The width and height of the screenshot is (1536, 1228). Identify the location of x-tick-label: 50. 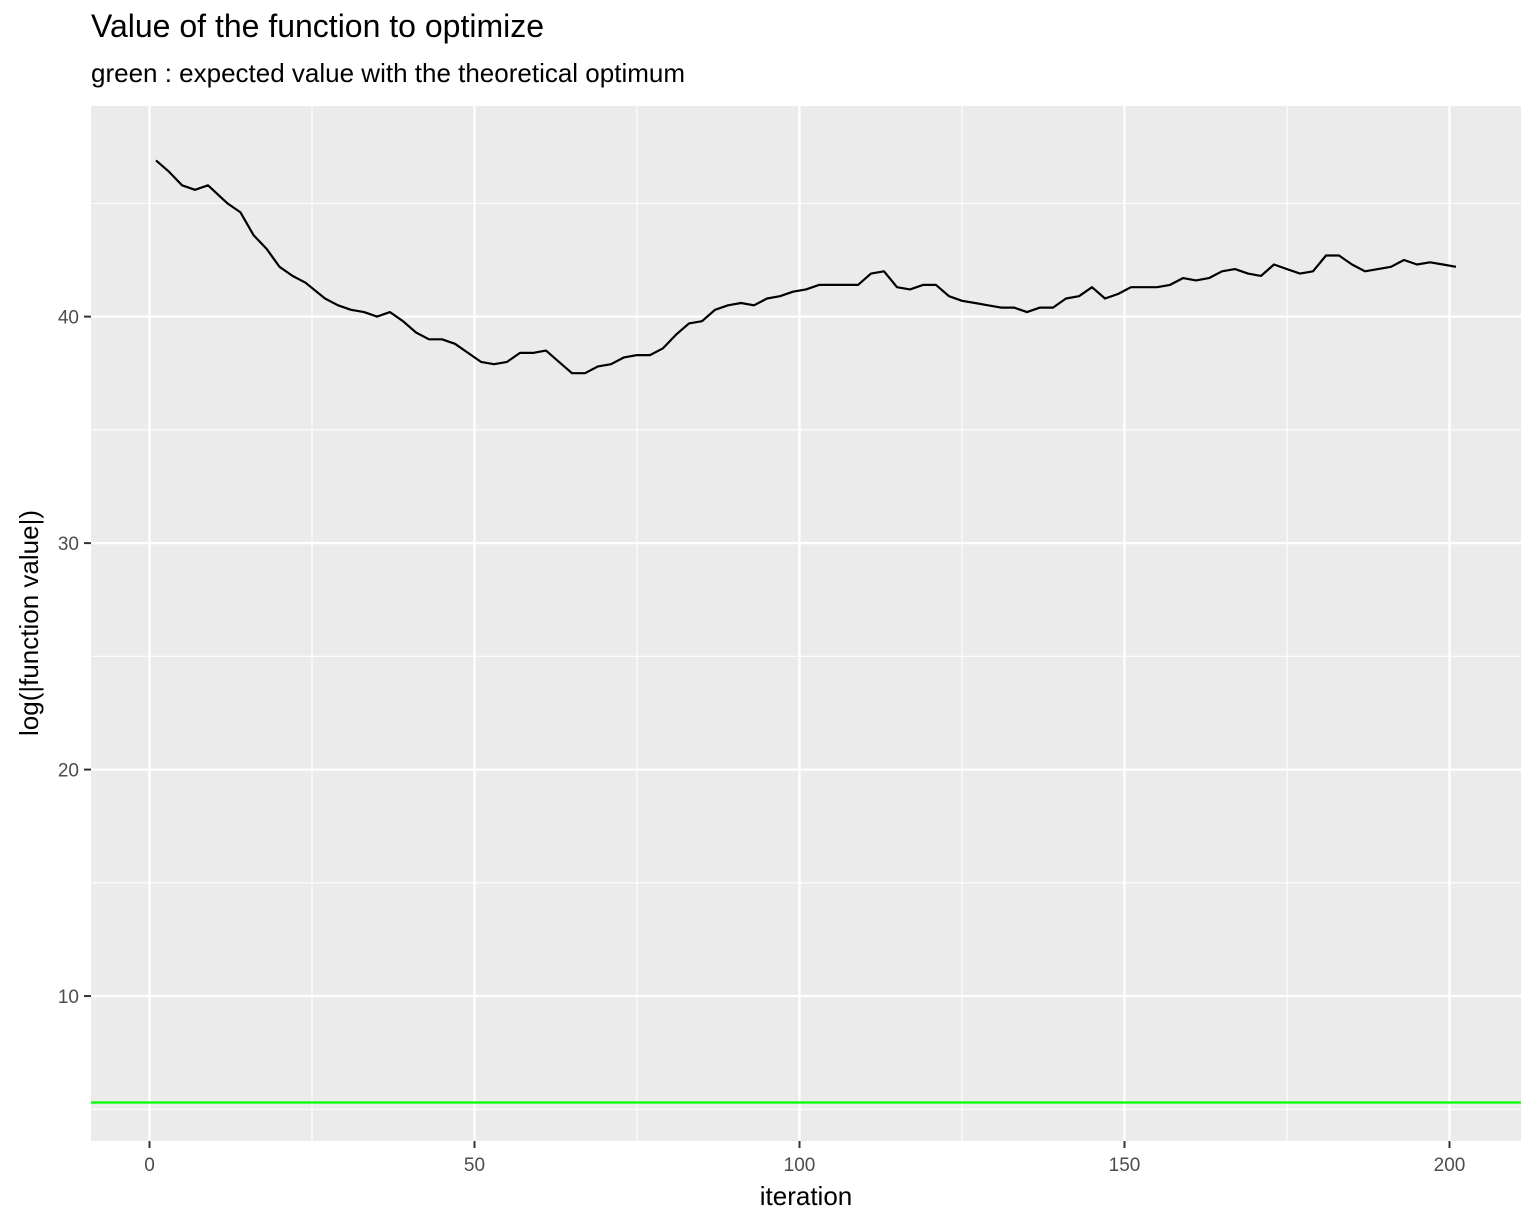
(474, 1165).